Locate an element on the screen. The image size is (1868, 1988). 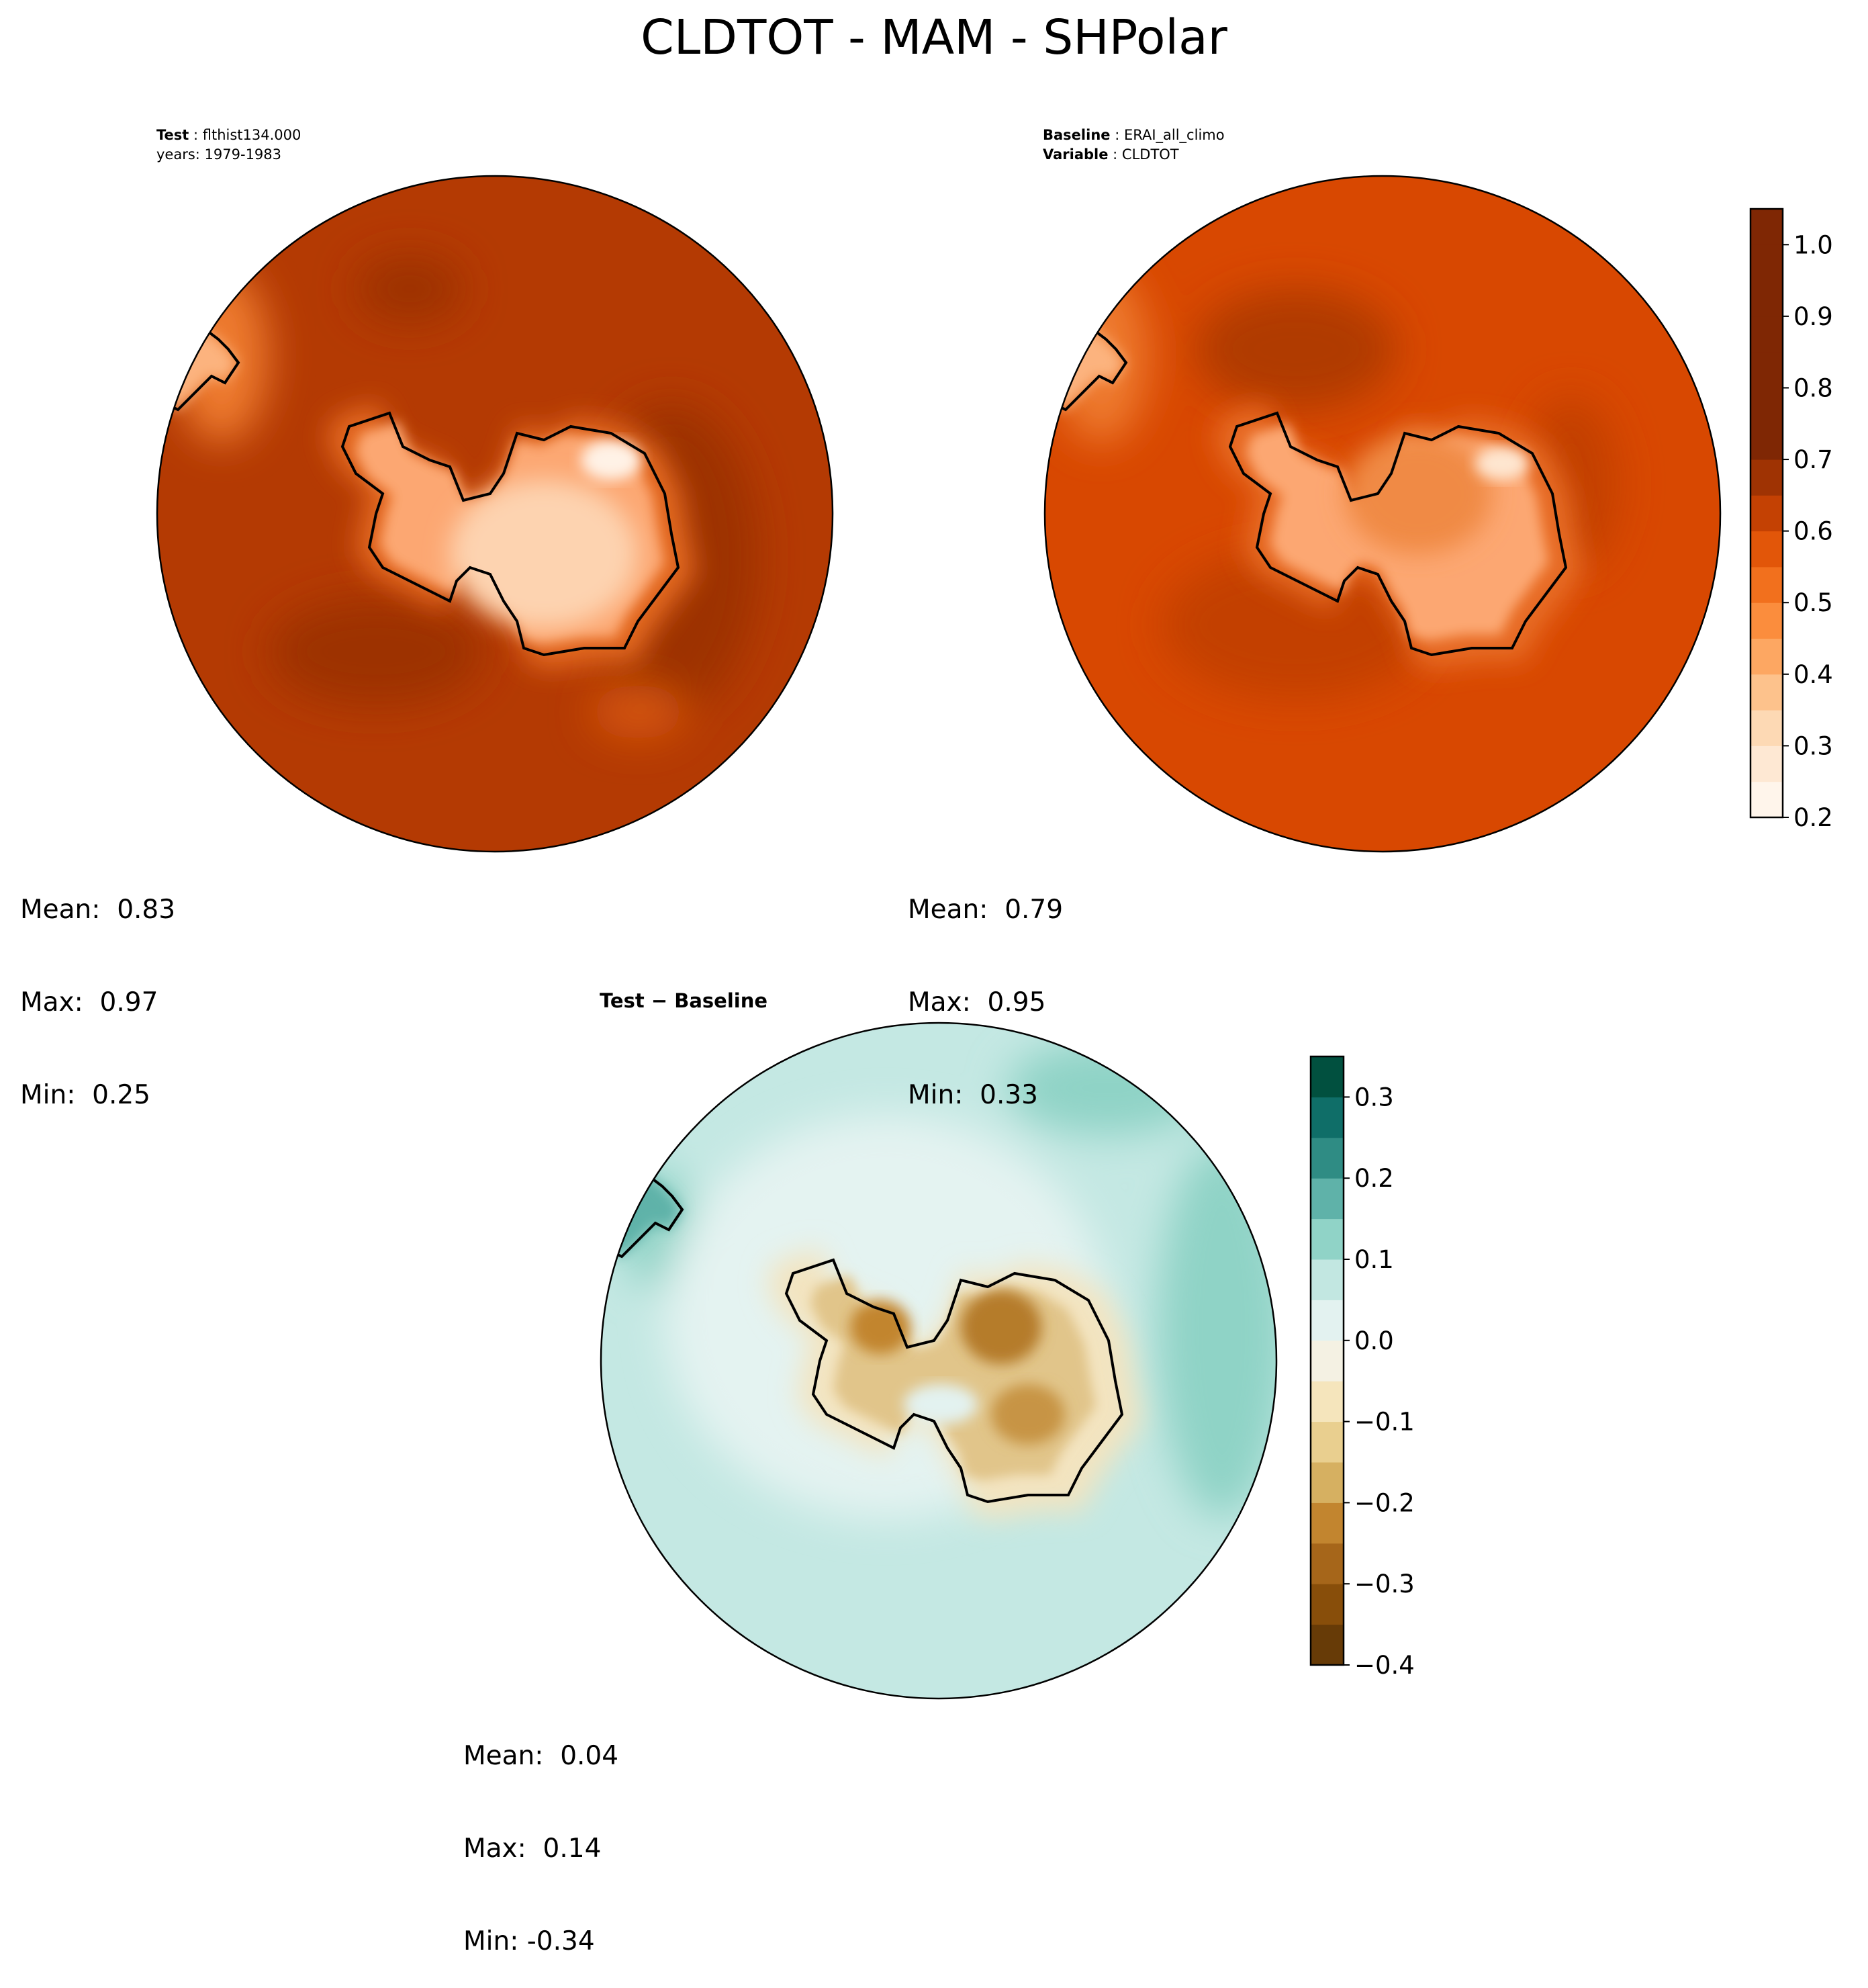
baseline-colorbar-tick-label: 0.8 is located at coordinates (1813, 388).